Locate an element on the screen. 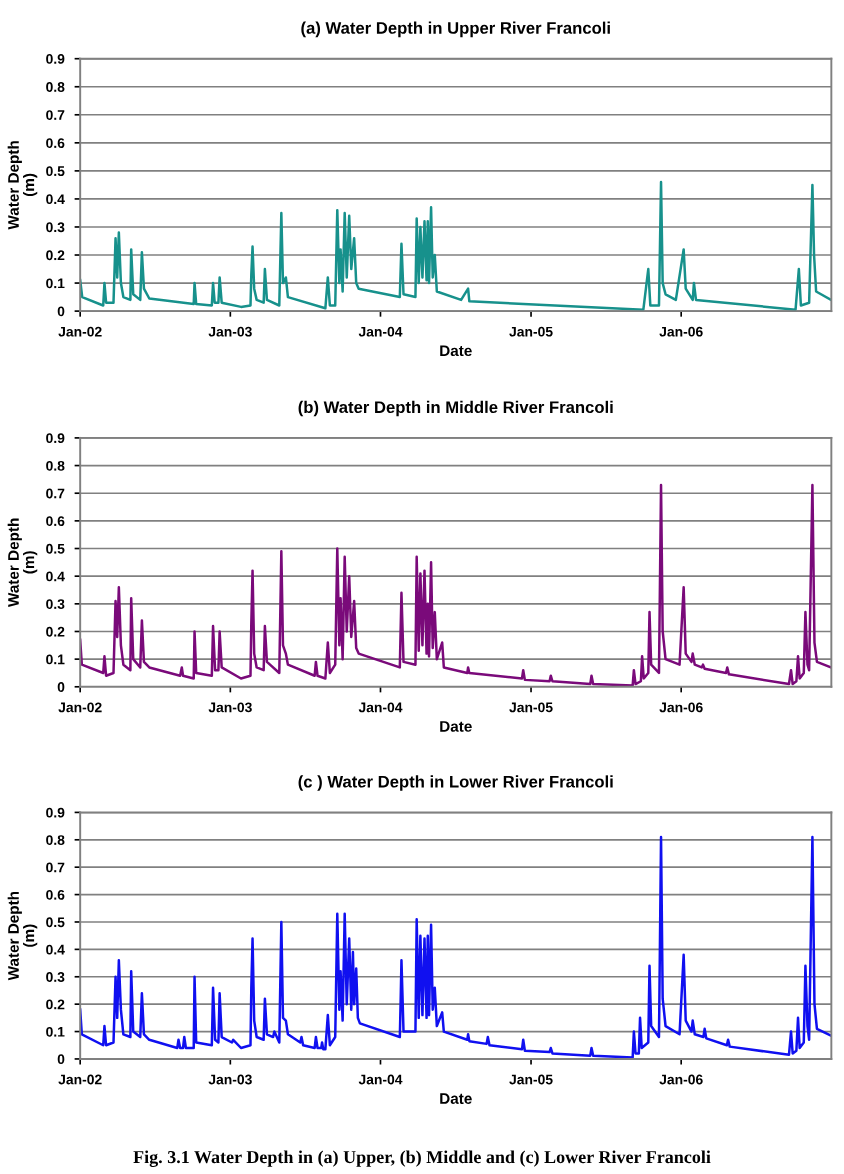  caption: Fig. 3.1 Water Depth in (a) Upper, (b) Middle and (c) Lower River Francoli is located at coordinates (422, 1158).